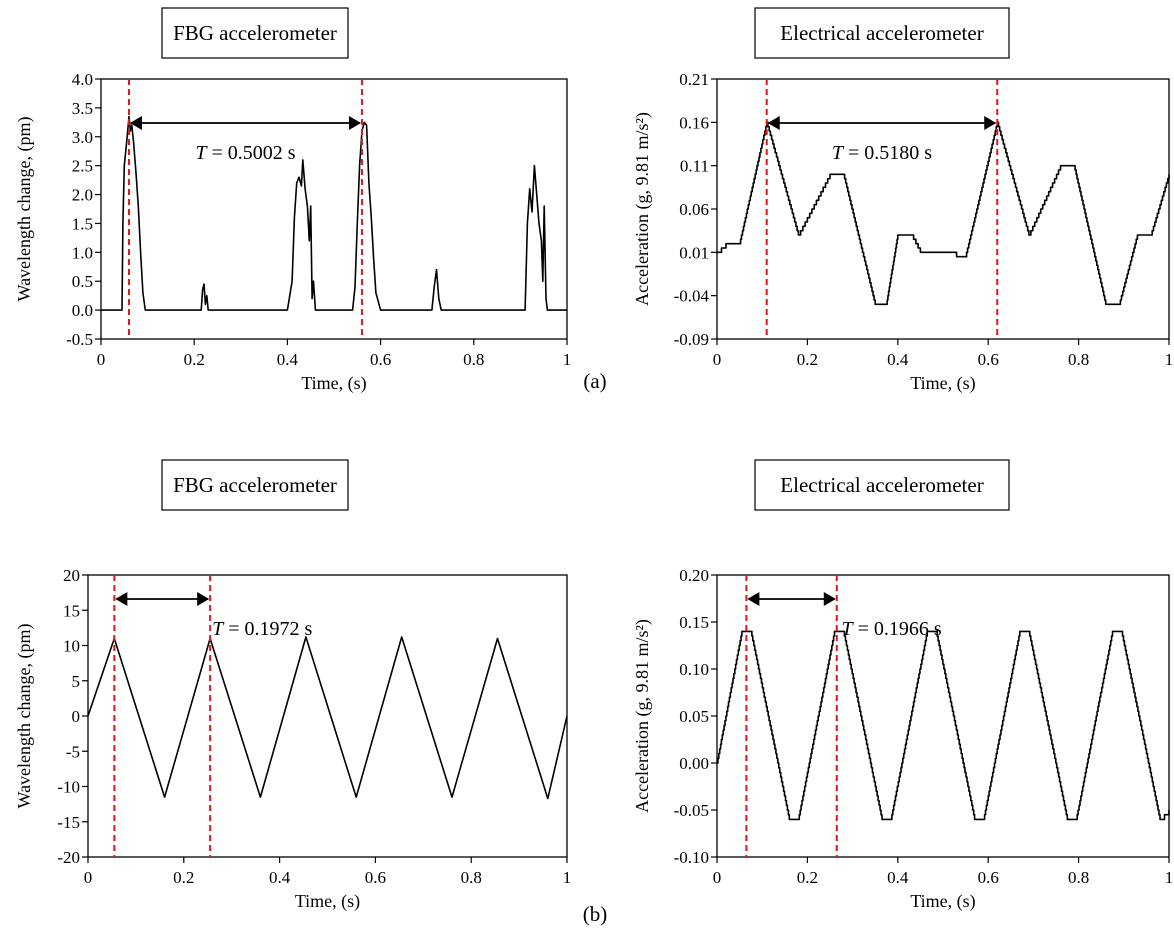 This screenshot has height=936, width=1174. What do you see at coordinates (267, 629) in the screenshot?
I see `period-value: = 0.1972 s` at bounding box center [267, 629].